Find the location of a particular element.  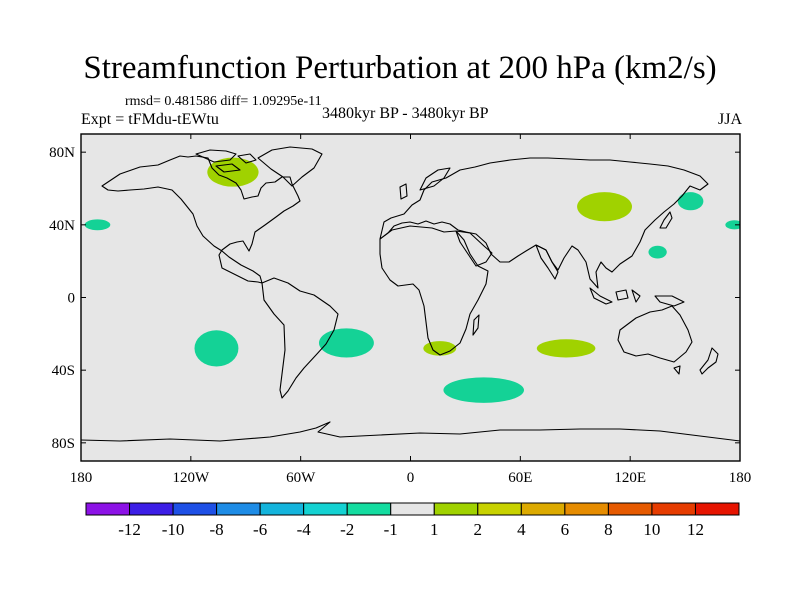

coastline-new-guinea is located at coordinates (669, 301).